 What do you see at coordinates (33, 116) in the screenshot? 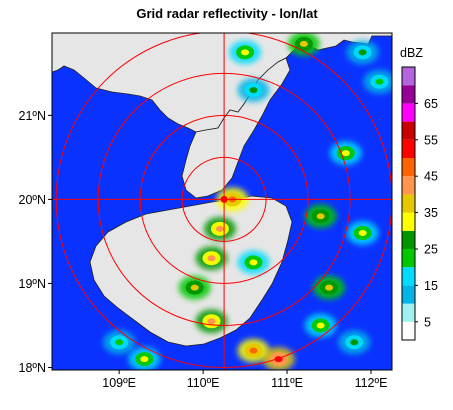
I see `y-tick-label: 21ºN` at bounding box center [33, 116].